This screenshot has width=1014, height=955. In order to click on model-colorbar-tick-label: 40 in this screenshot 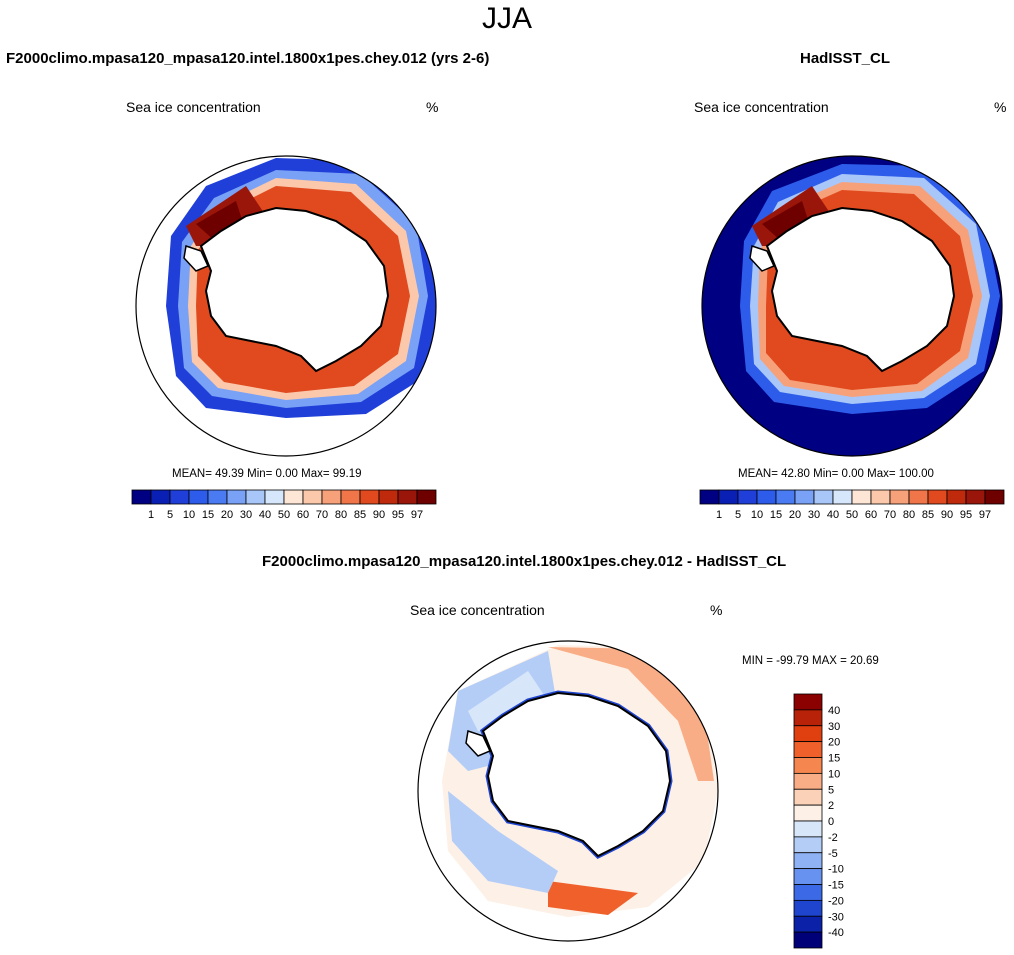, I will do `click(265, 515)`.